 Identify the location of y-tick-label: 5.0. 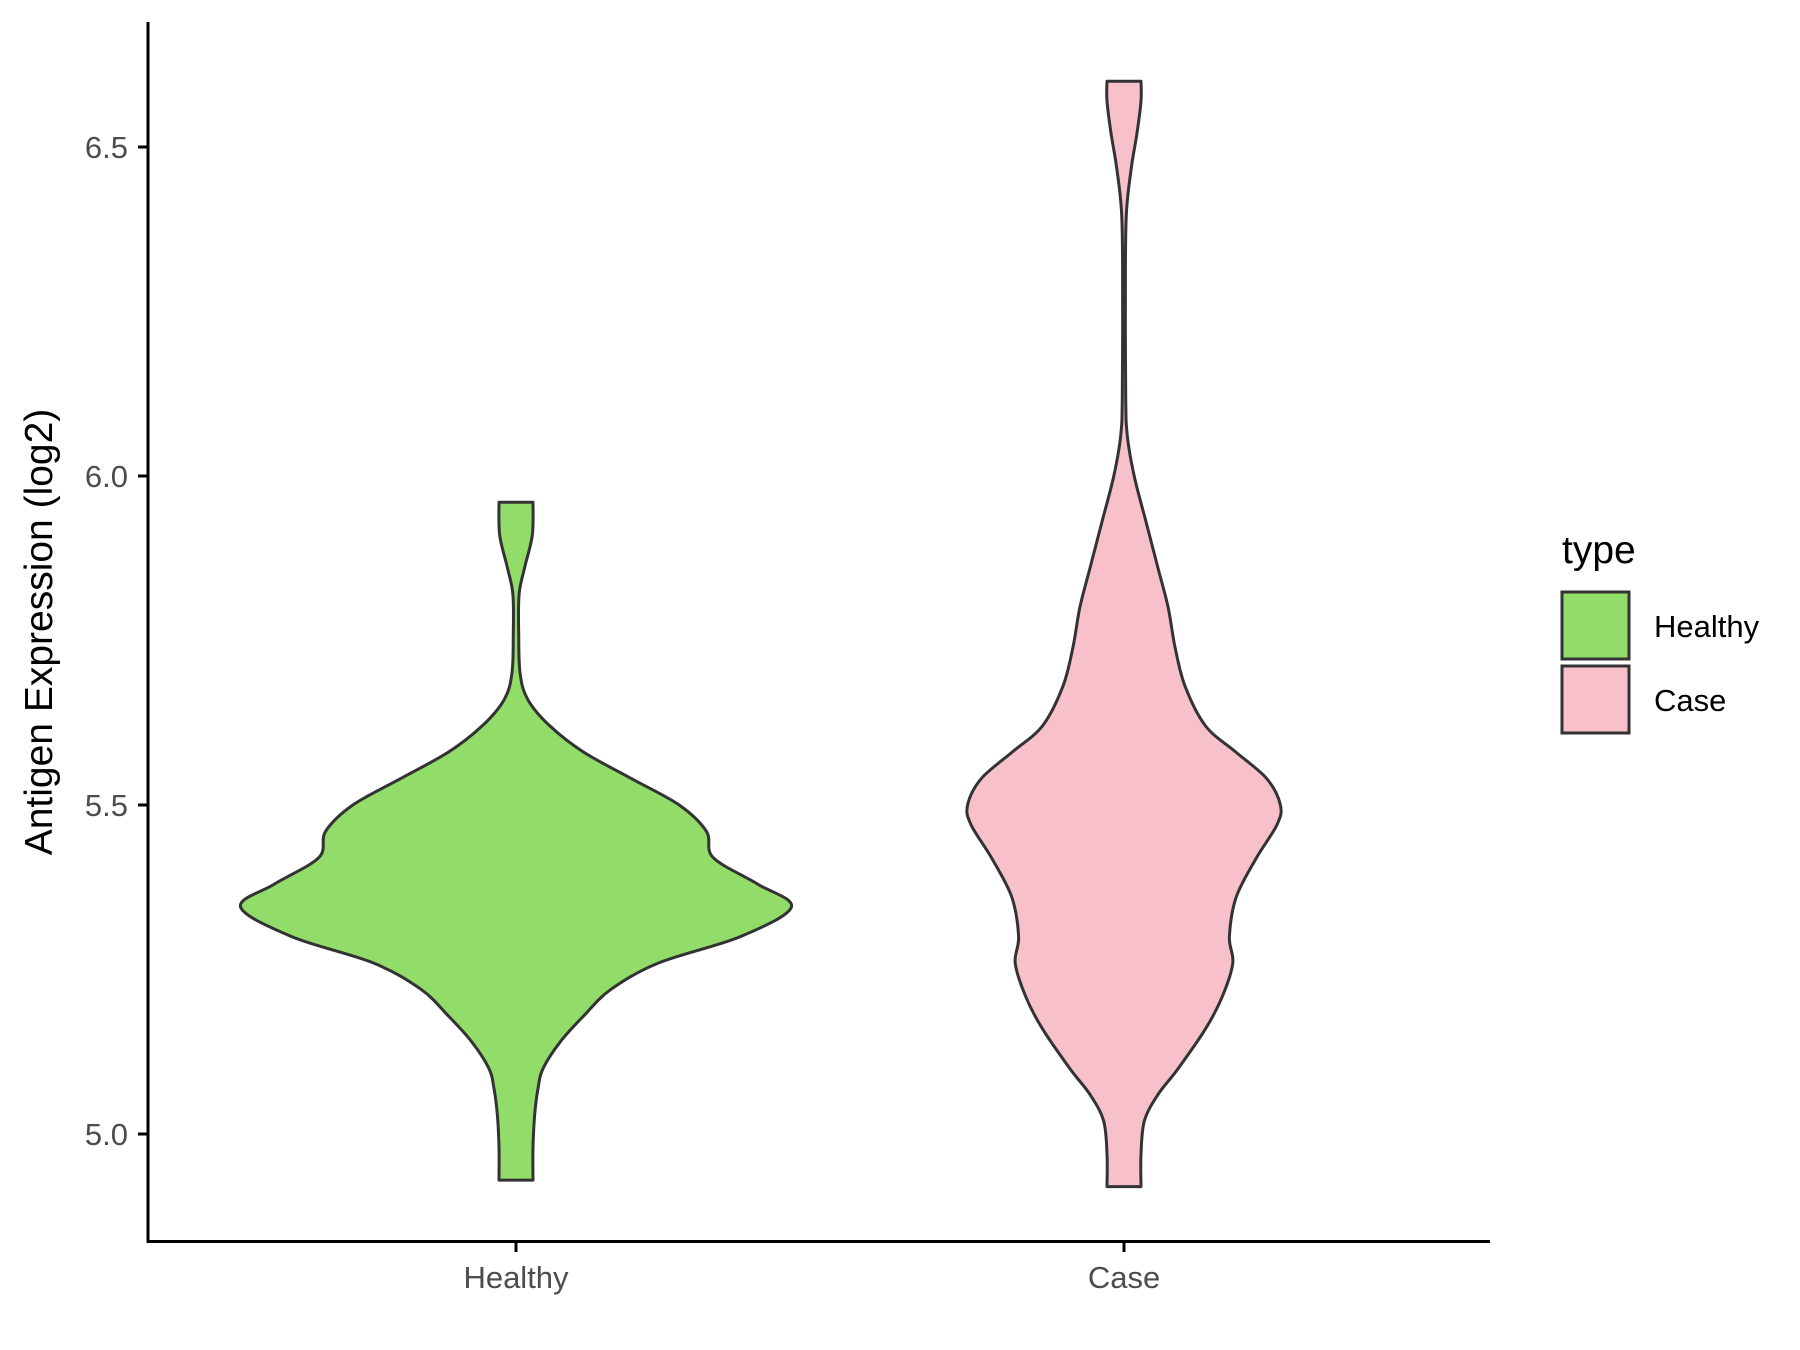
(106, 1134).